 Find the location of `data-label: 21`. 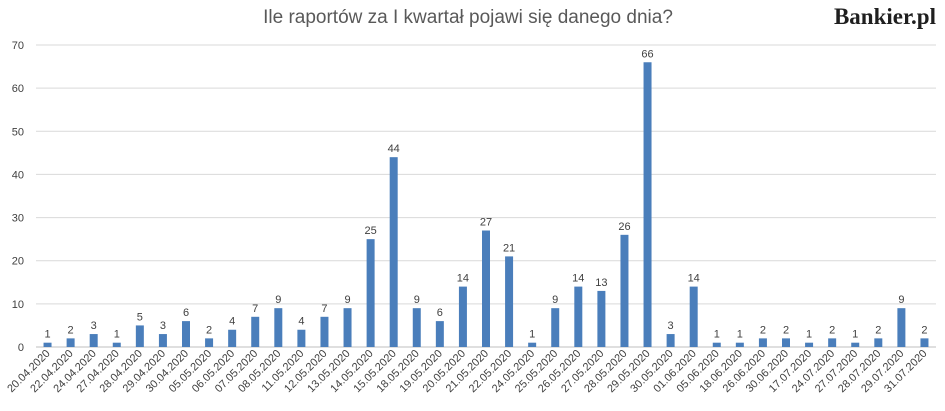

data-label: 21 is located at coordinates (509, 248).